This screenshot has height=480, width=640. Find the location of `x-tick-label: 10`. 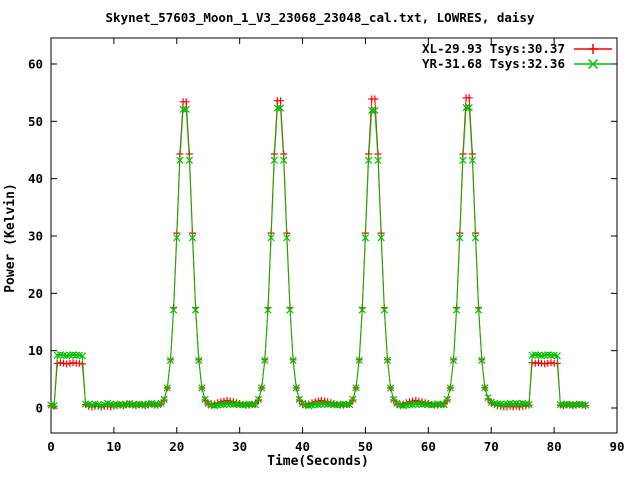

x-tick-label: 10 is located at coordinates (113, 446).